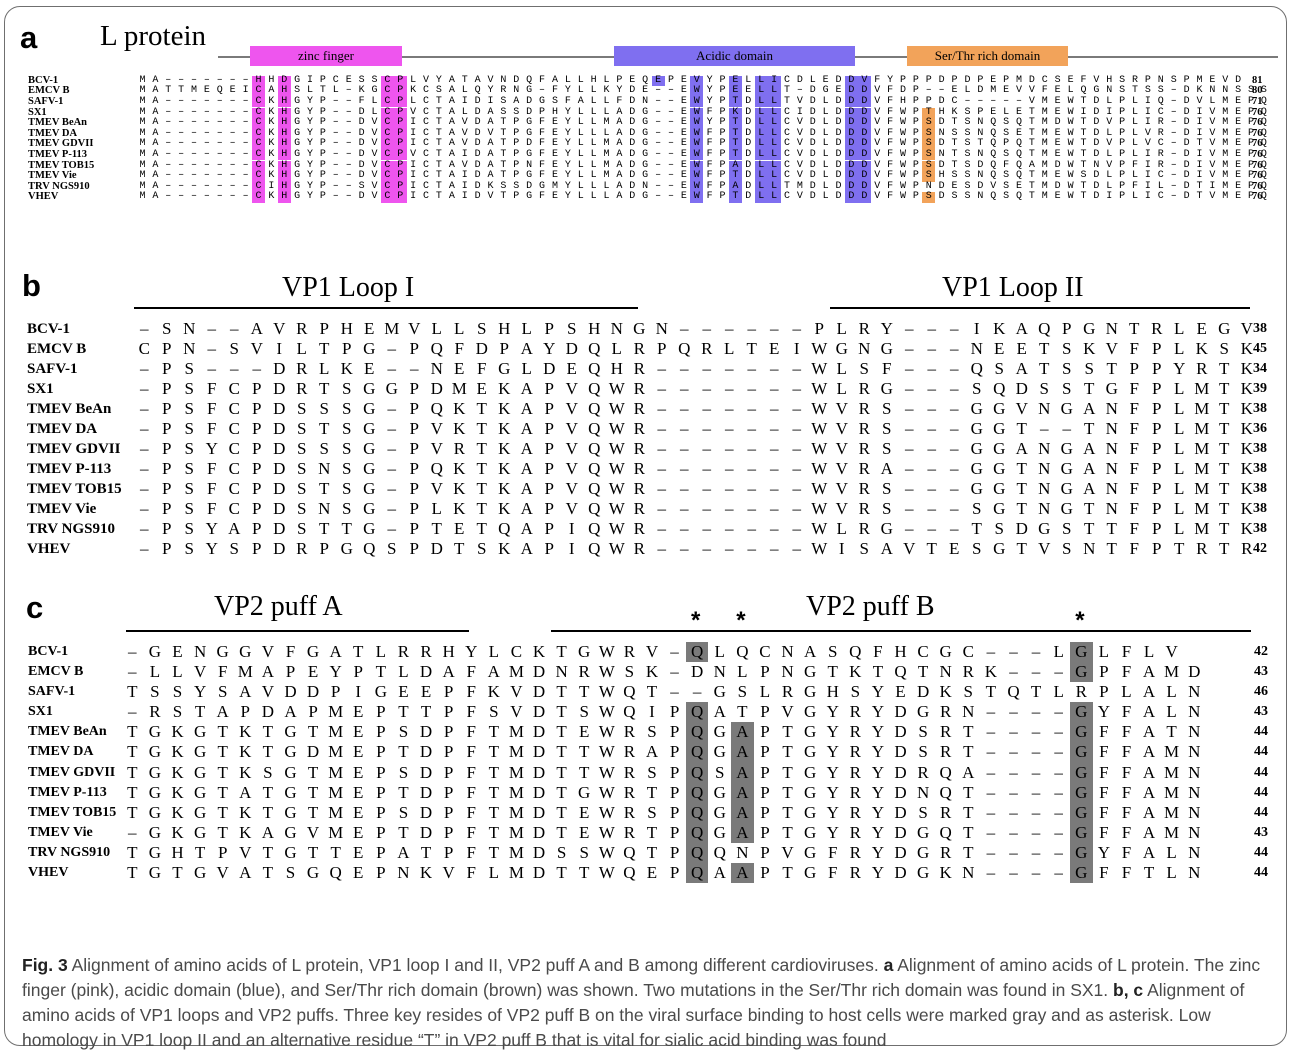 This screenshot has width=1292, height=1053. I want to click on residue: I, so click(279, 348).